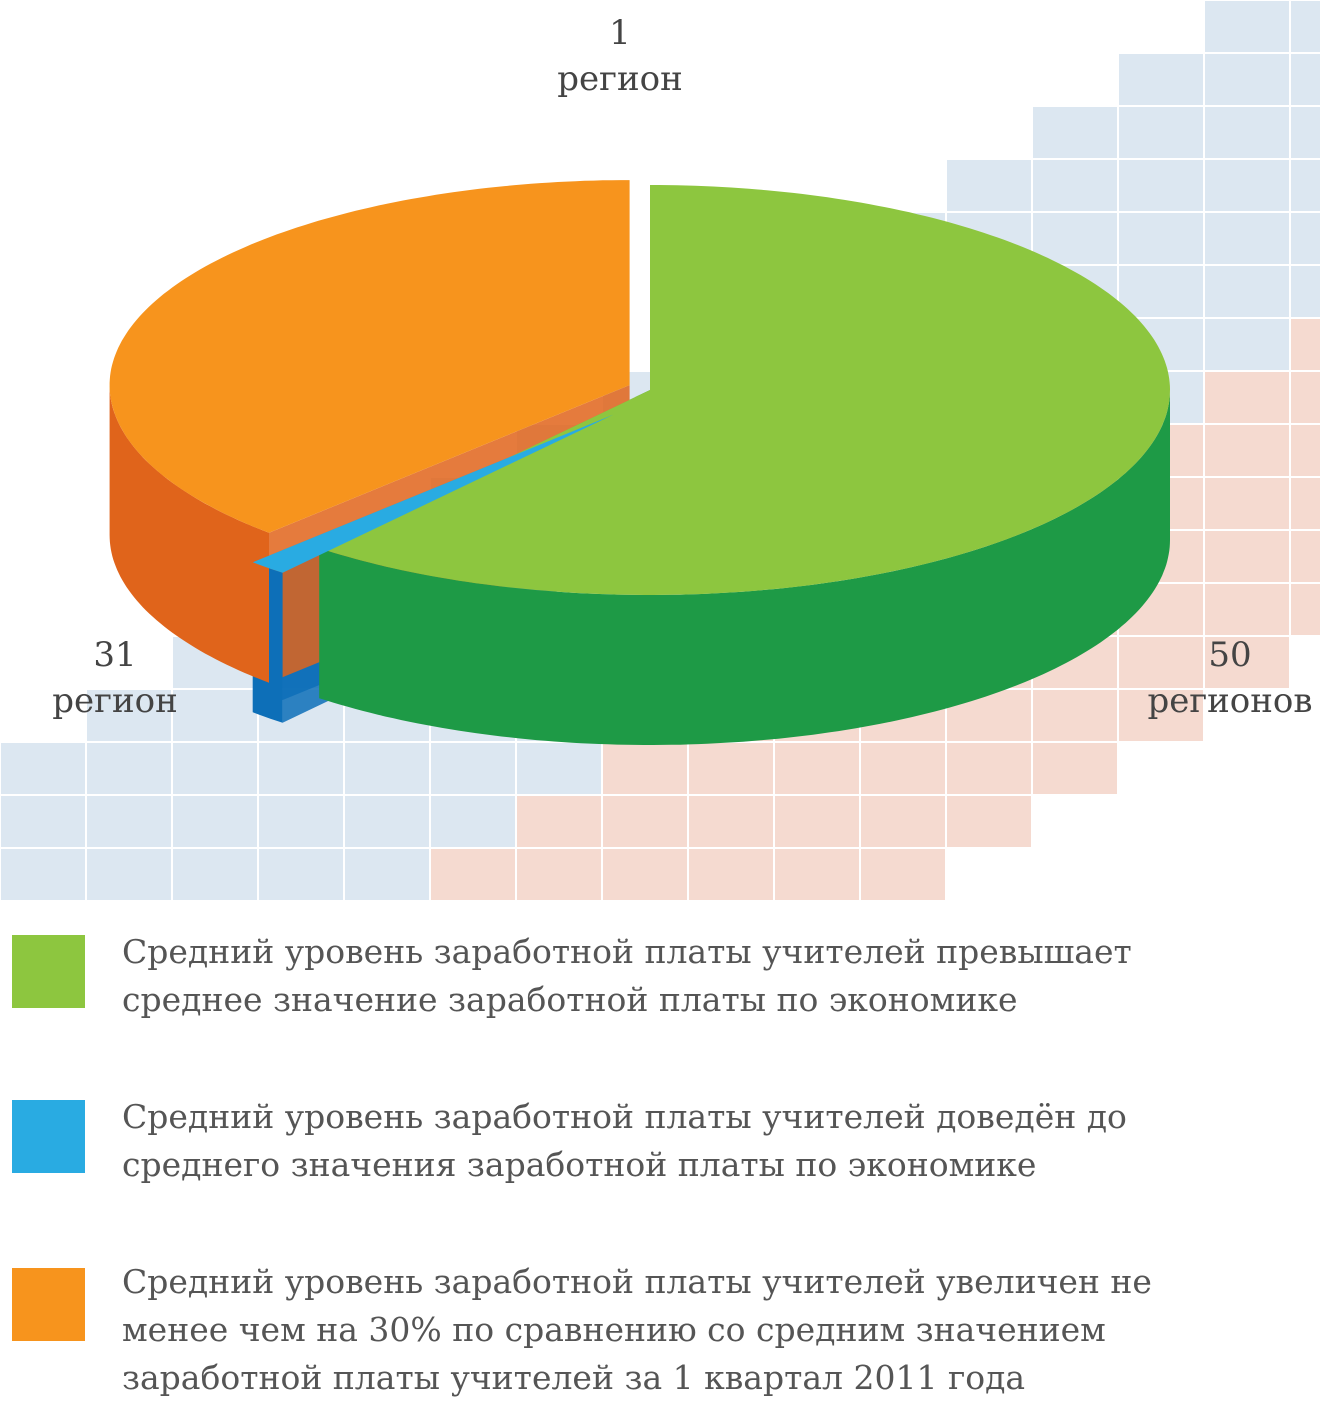 The height and width of the screenshot is (1402, 1320). I want to click on pie-side, so click(189, 534).